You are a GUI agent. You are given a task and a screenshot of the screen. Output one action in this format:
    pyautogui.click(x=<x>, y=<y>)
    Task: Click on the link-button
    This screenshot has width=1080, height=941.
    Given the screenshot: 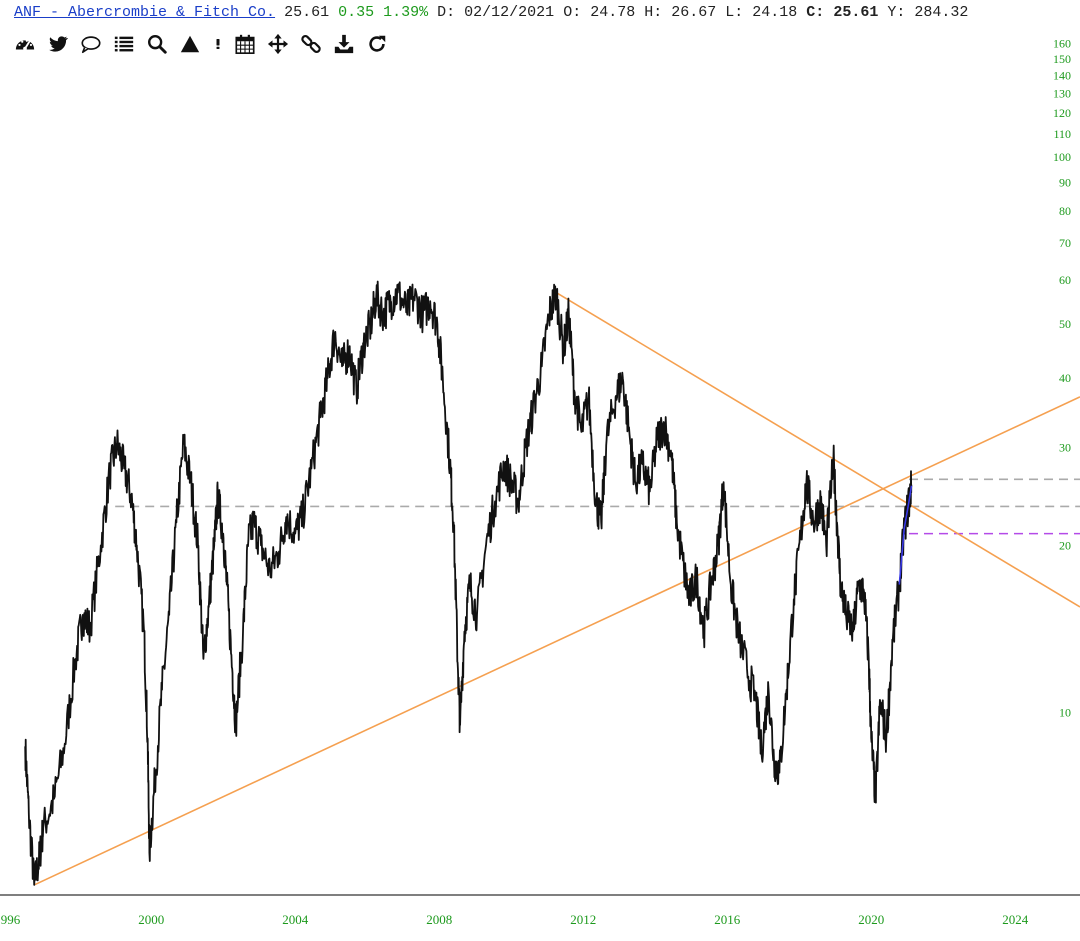 What is the action you would take?
    pyautogui.click(x=316, y=44)
    